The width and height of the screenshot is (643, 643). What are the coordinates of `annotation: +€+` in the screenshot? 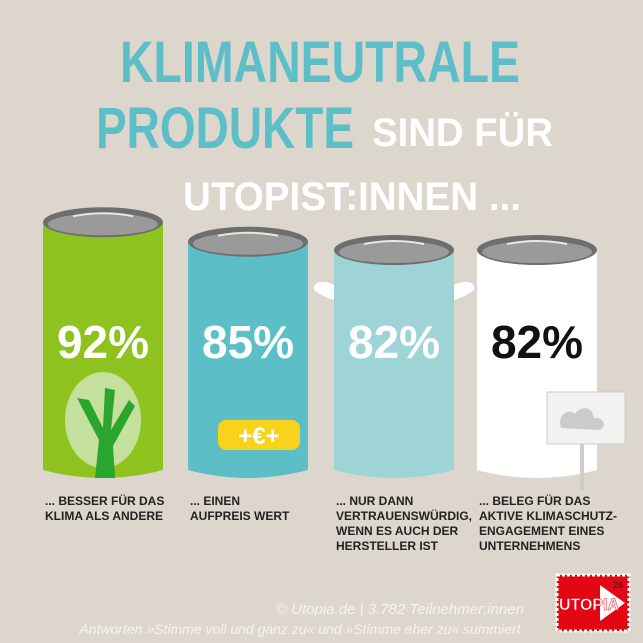 It's located at (258, 436).